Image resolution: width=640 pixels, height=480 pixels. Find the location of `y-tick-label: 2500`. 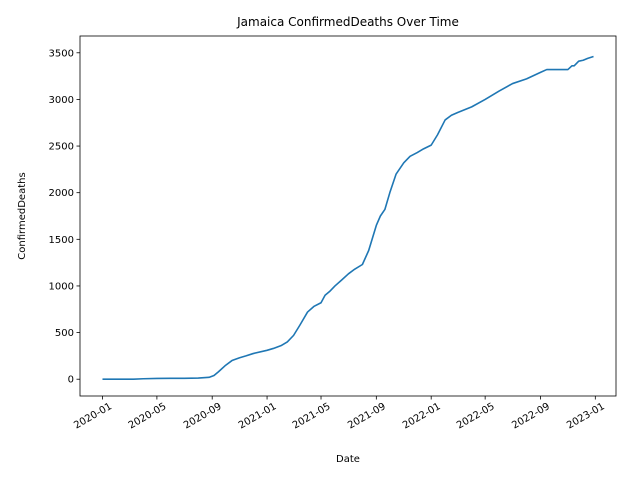

y-tick-label: 2500 is located at coordinates (61, 147).